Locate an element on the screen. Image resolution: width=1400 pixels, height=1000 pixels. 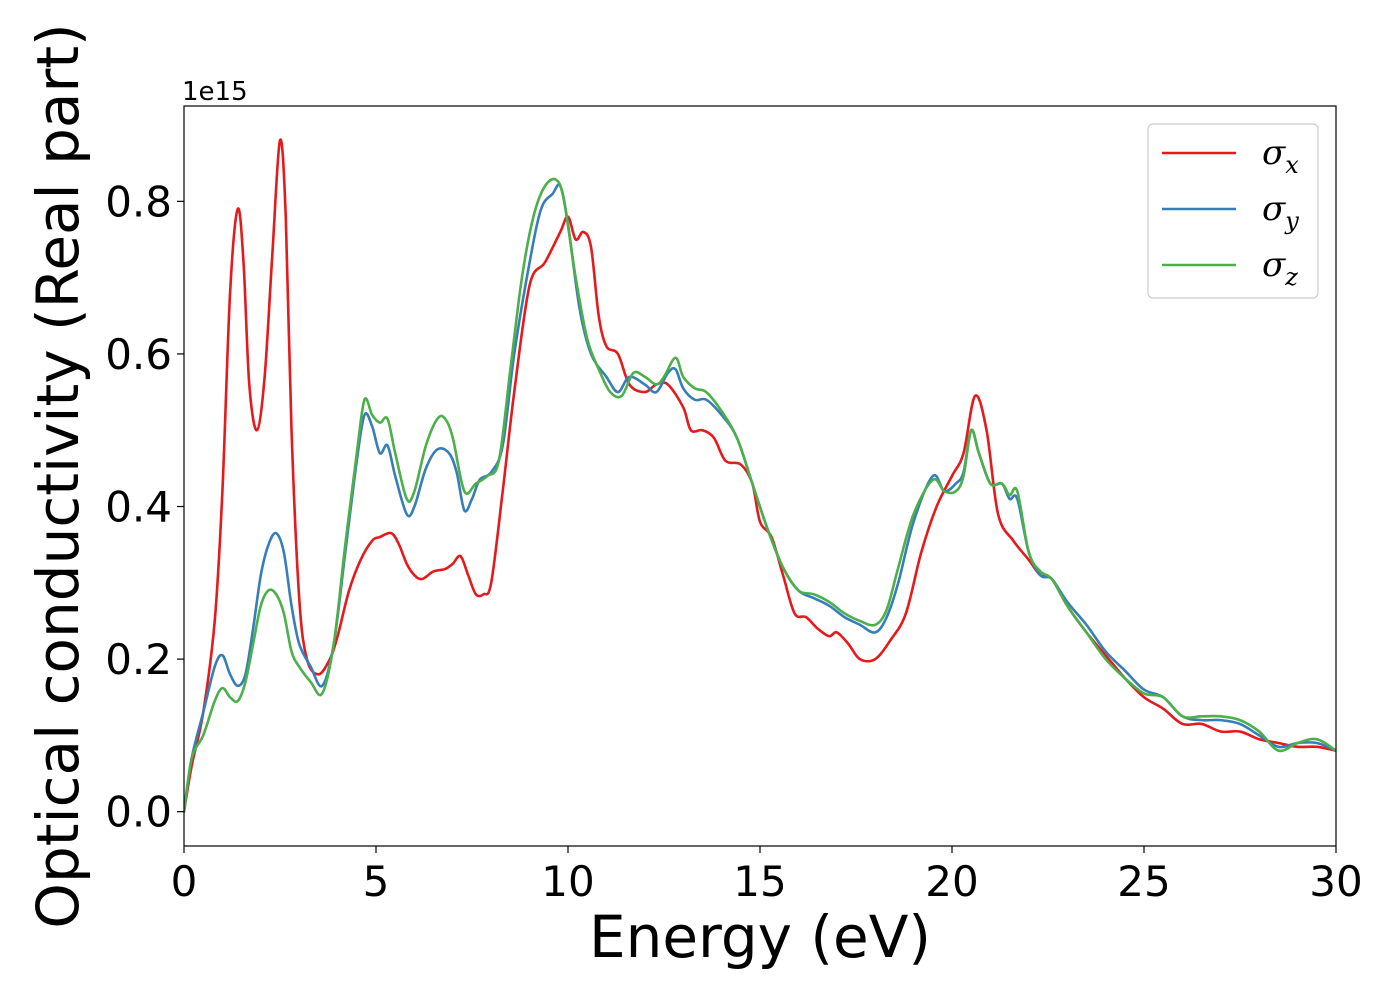
legend-label-z: σz is located at coordinates (1280, 268).